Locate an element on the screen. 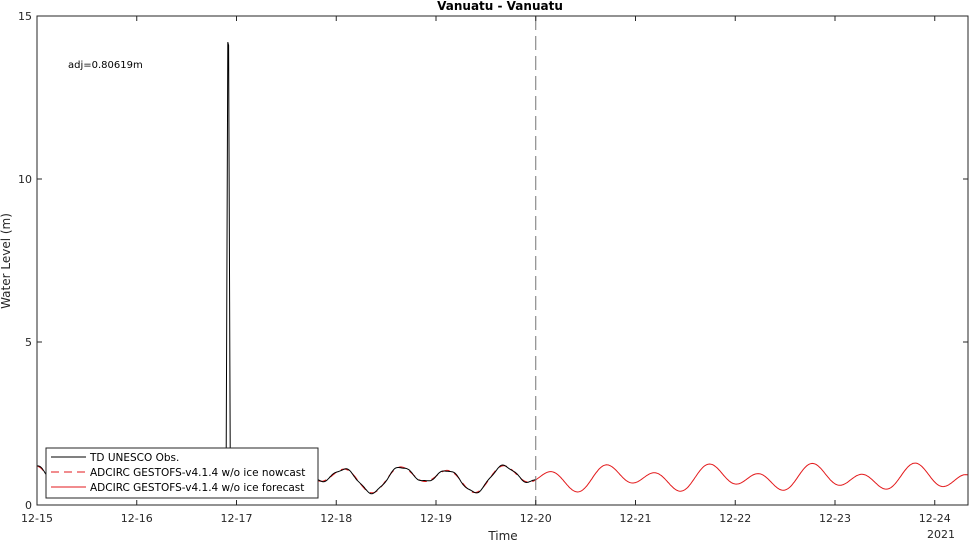 Image resolution: width=969 pixels, height=541 pixels. x-year-label: 2021 is located at coordinates (941, 534).